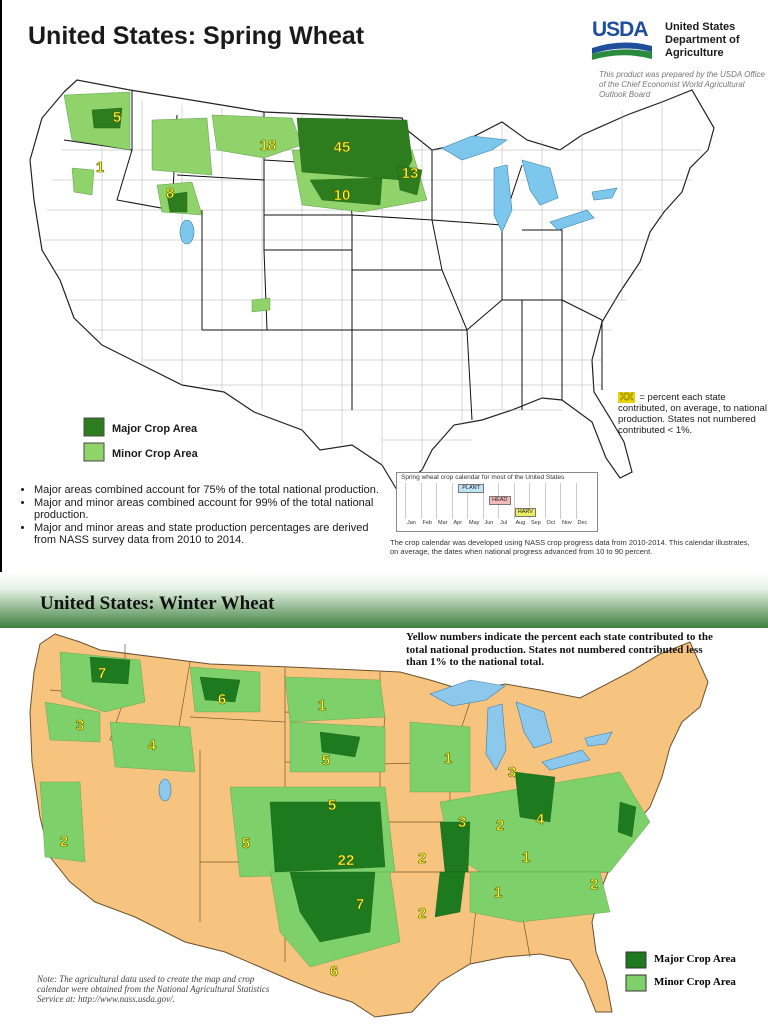 This screenshot has height=1024, width=768. Describe the element at coordinates (322, 705) in the screenshot. I see `winter-state-label-nd: 1` at that location.